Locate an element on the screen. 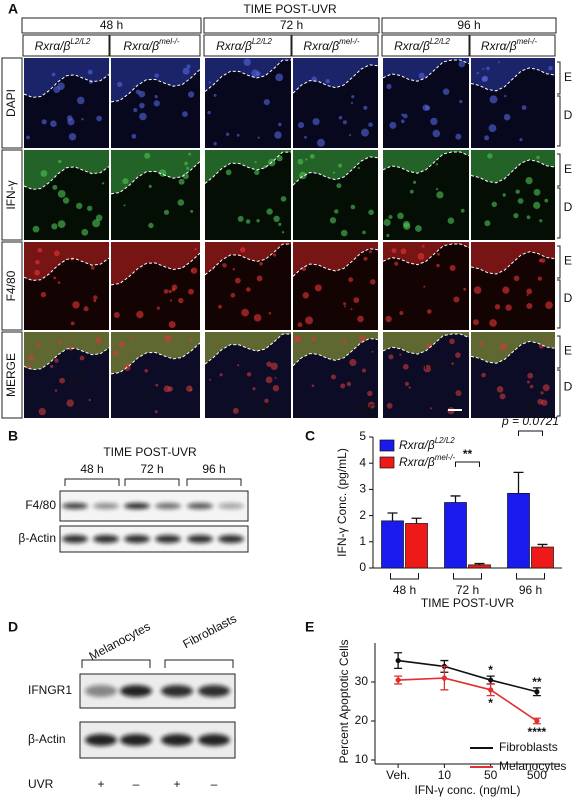  genotype-label: Rxrα/βmel-/- is located at coordinates (509, 45).